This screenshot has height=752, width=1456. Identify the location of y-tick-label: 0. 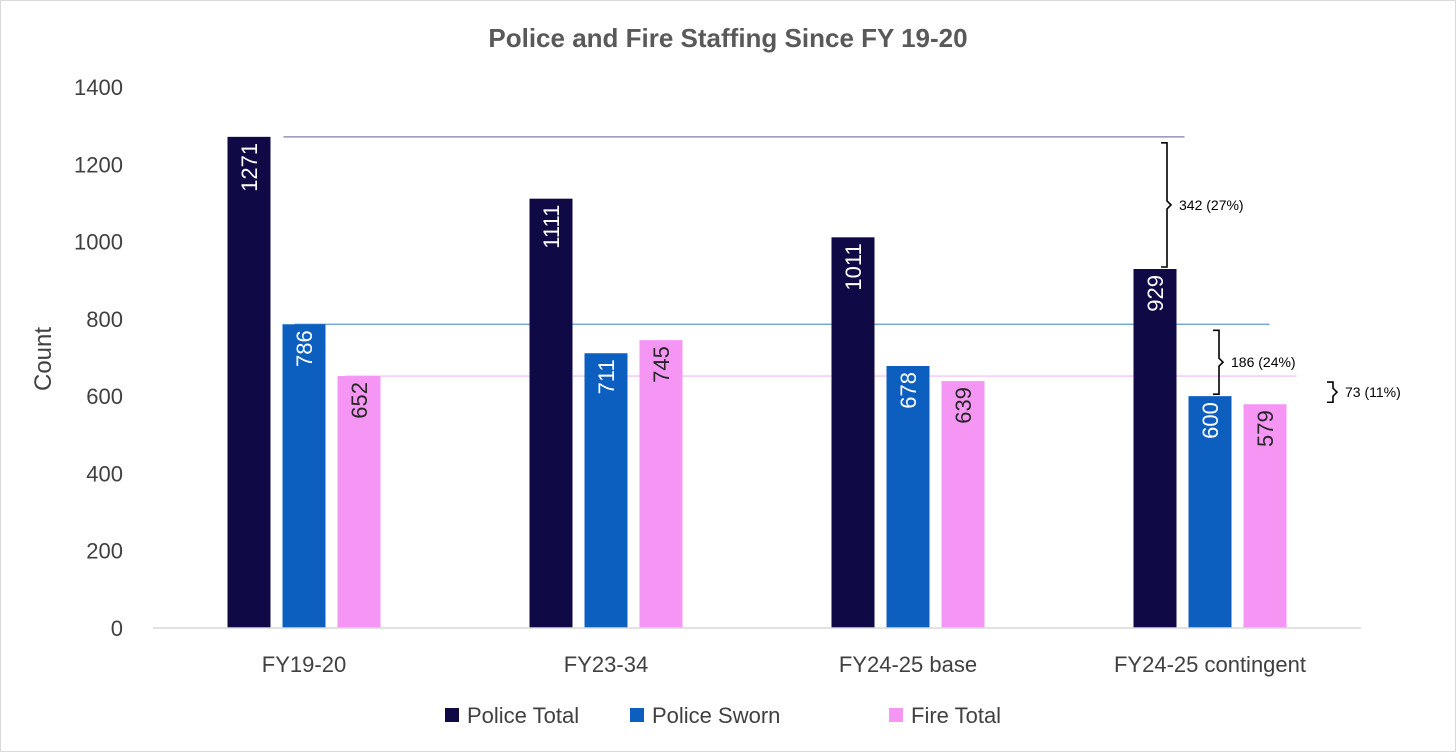
(117, 628).